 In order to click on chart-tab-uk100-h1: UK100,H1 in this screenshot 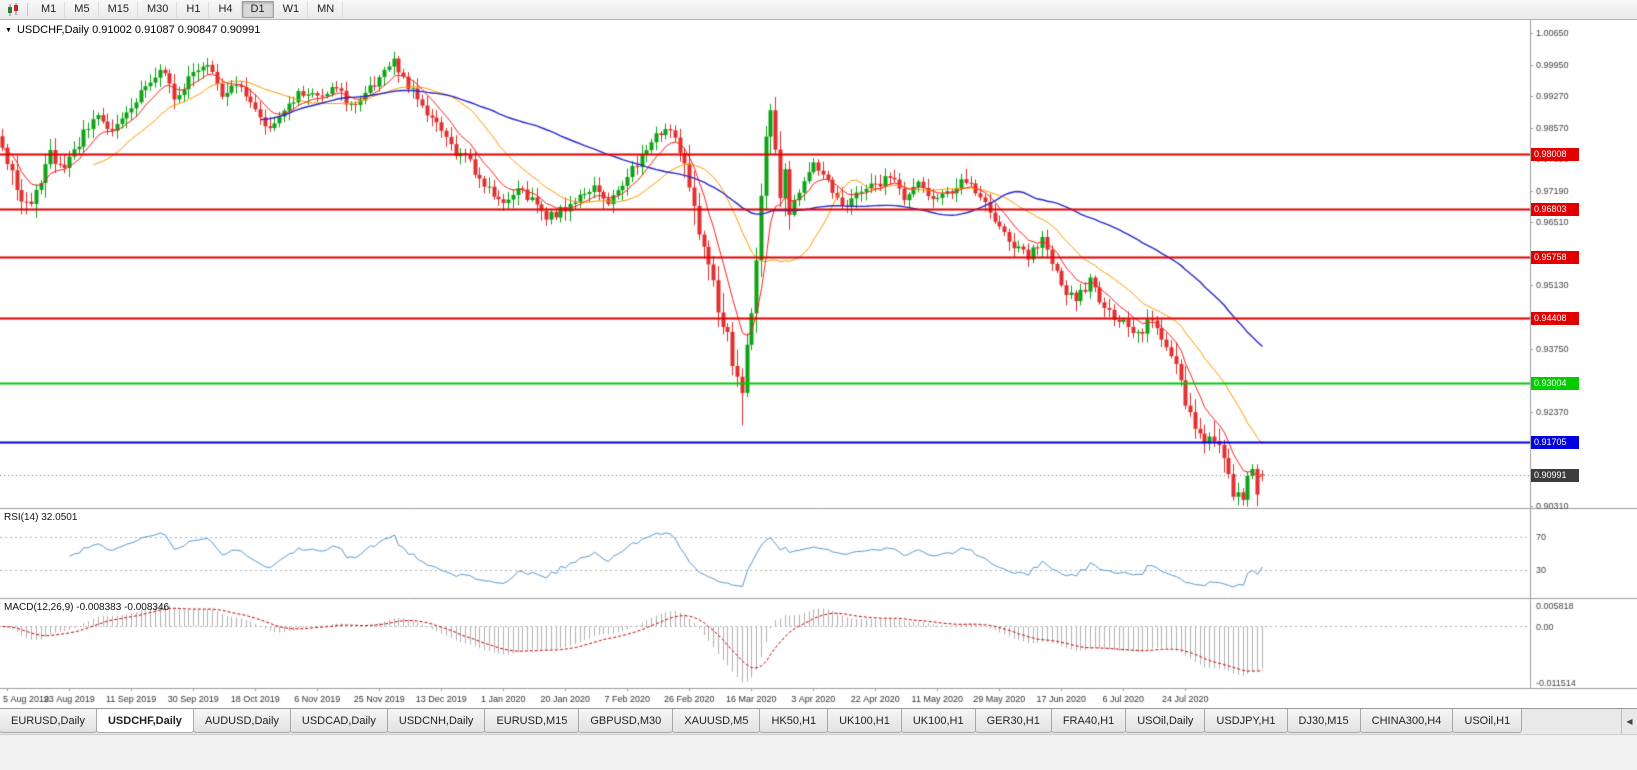, I will do `click(864, 721)`.